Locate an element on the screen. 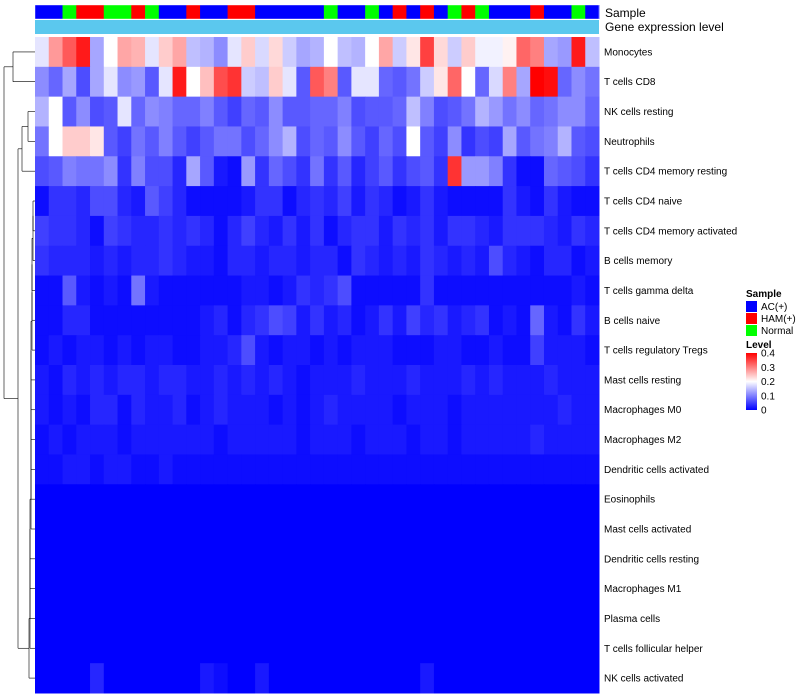 This screenshot has height=700, width=800. row-label: T cells regulatory Tregs is located at coordinates (656, 351).